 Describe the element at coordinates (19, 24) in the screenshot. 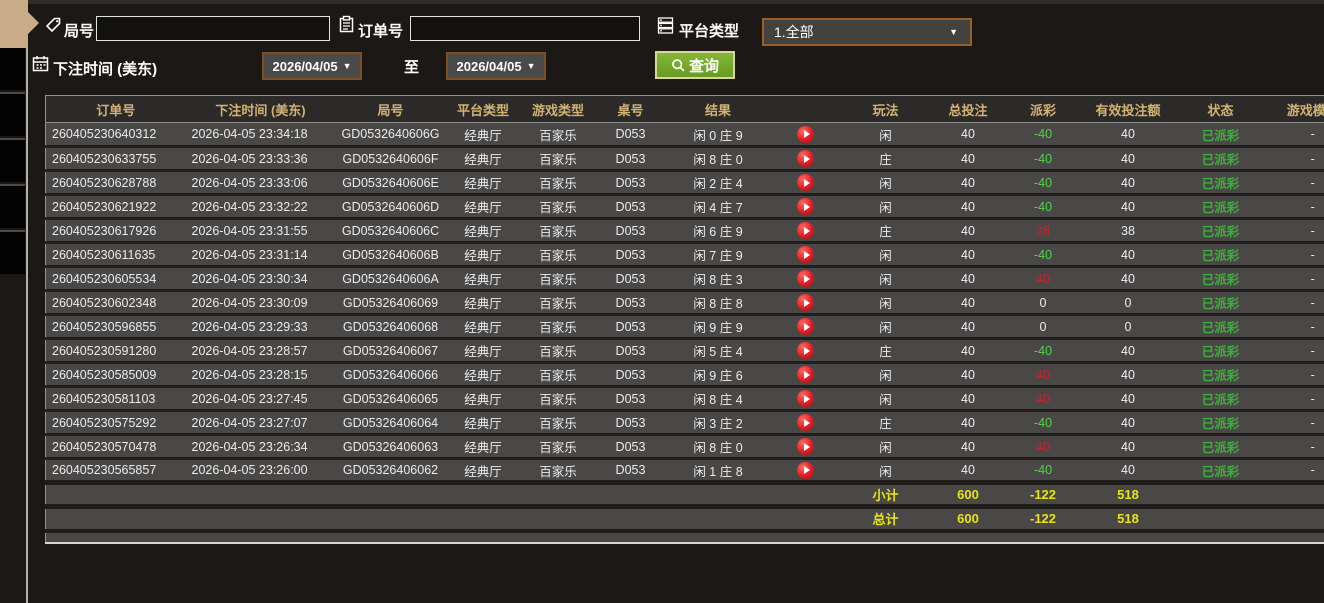

I see `sidebar-active-tab` at that location.